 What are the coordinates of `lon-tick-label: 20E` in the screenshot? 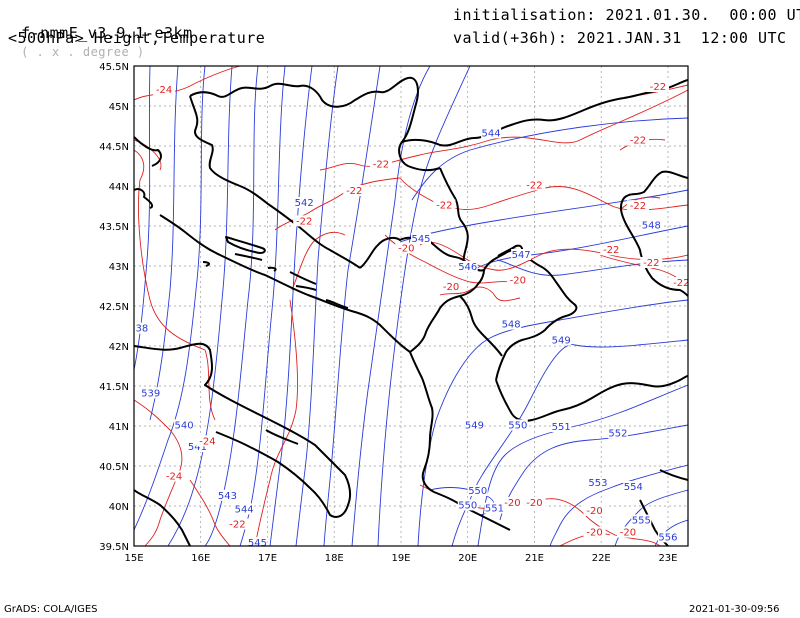 It's located at (467, 558).